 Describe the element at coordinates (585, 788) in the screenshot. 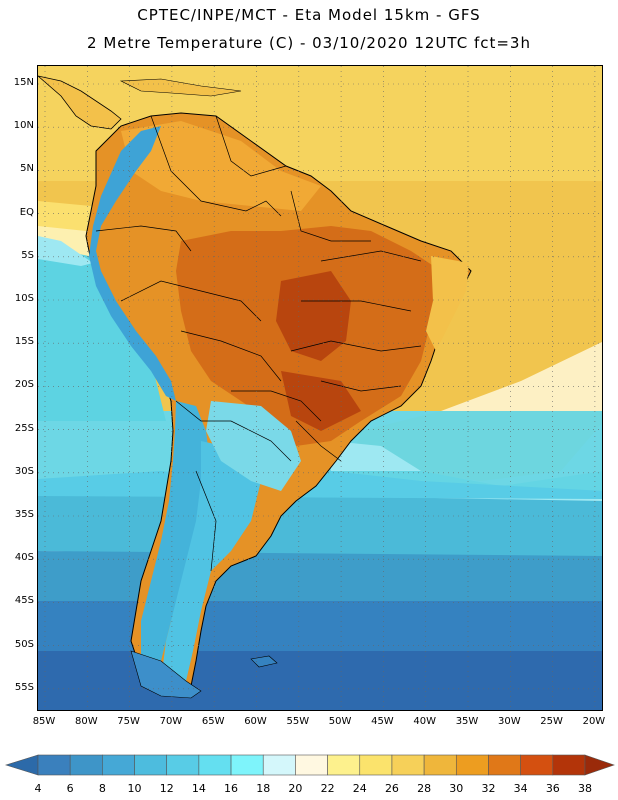

I see `colorbar-tick-label: 38` at that location.